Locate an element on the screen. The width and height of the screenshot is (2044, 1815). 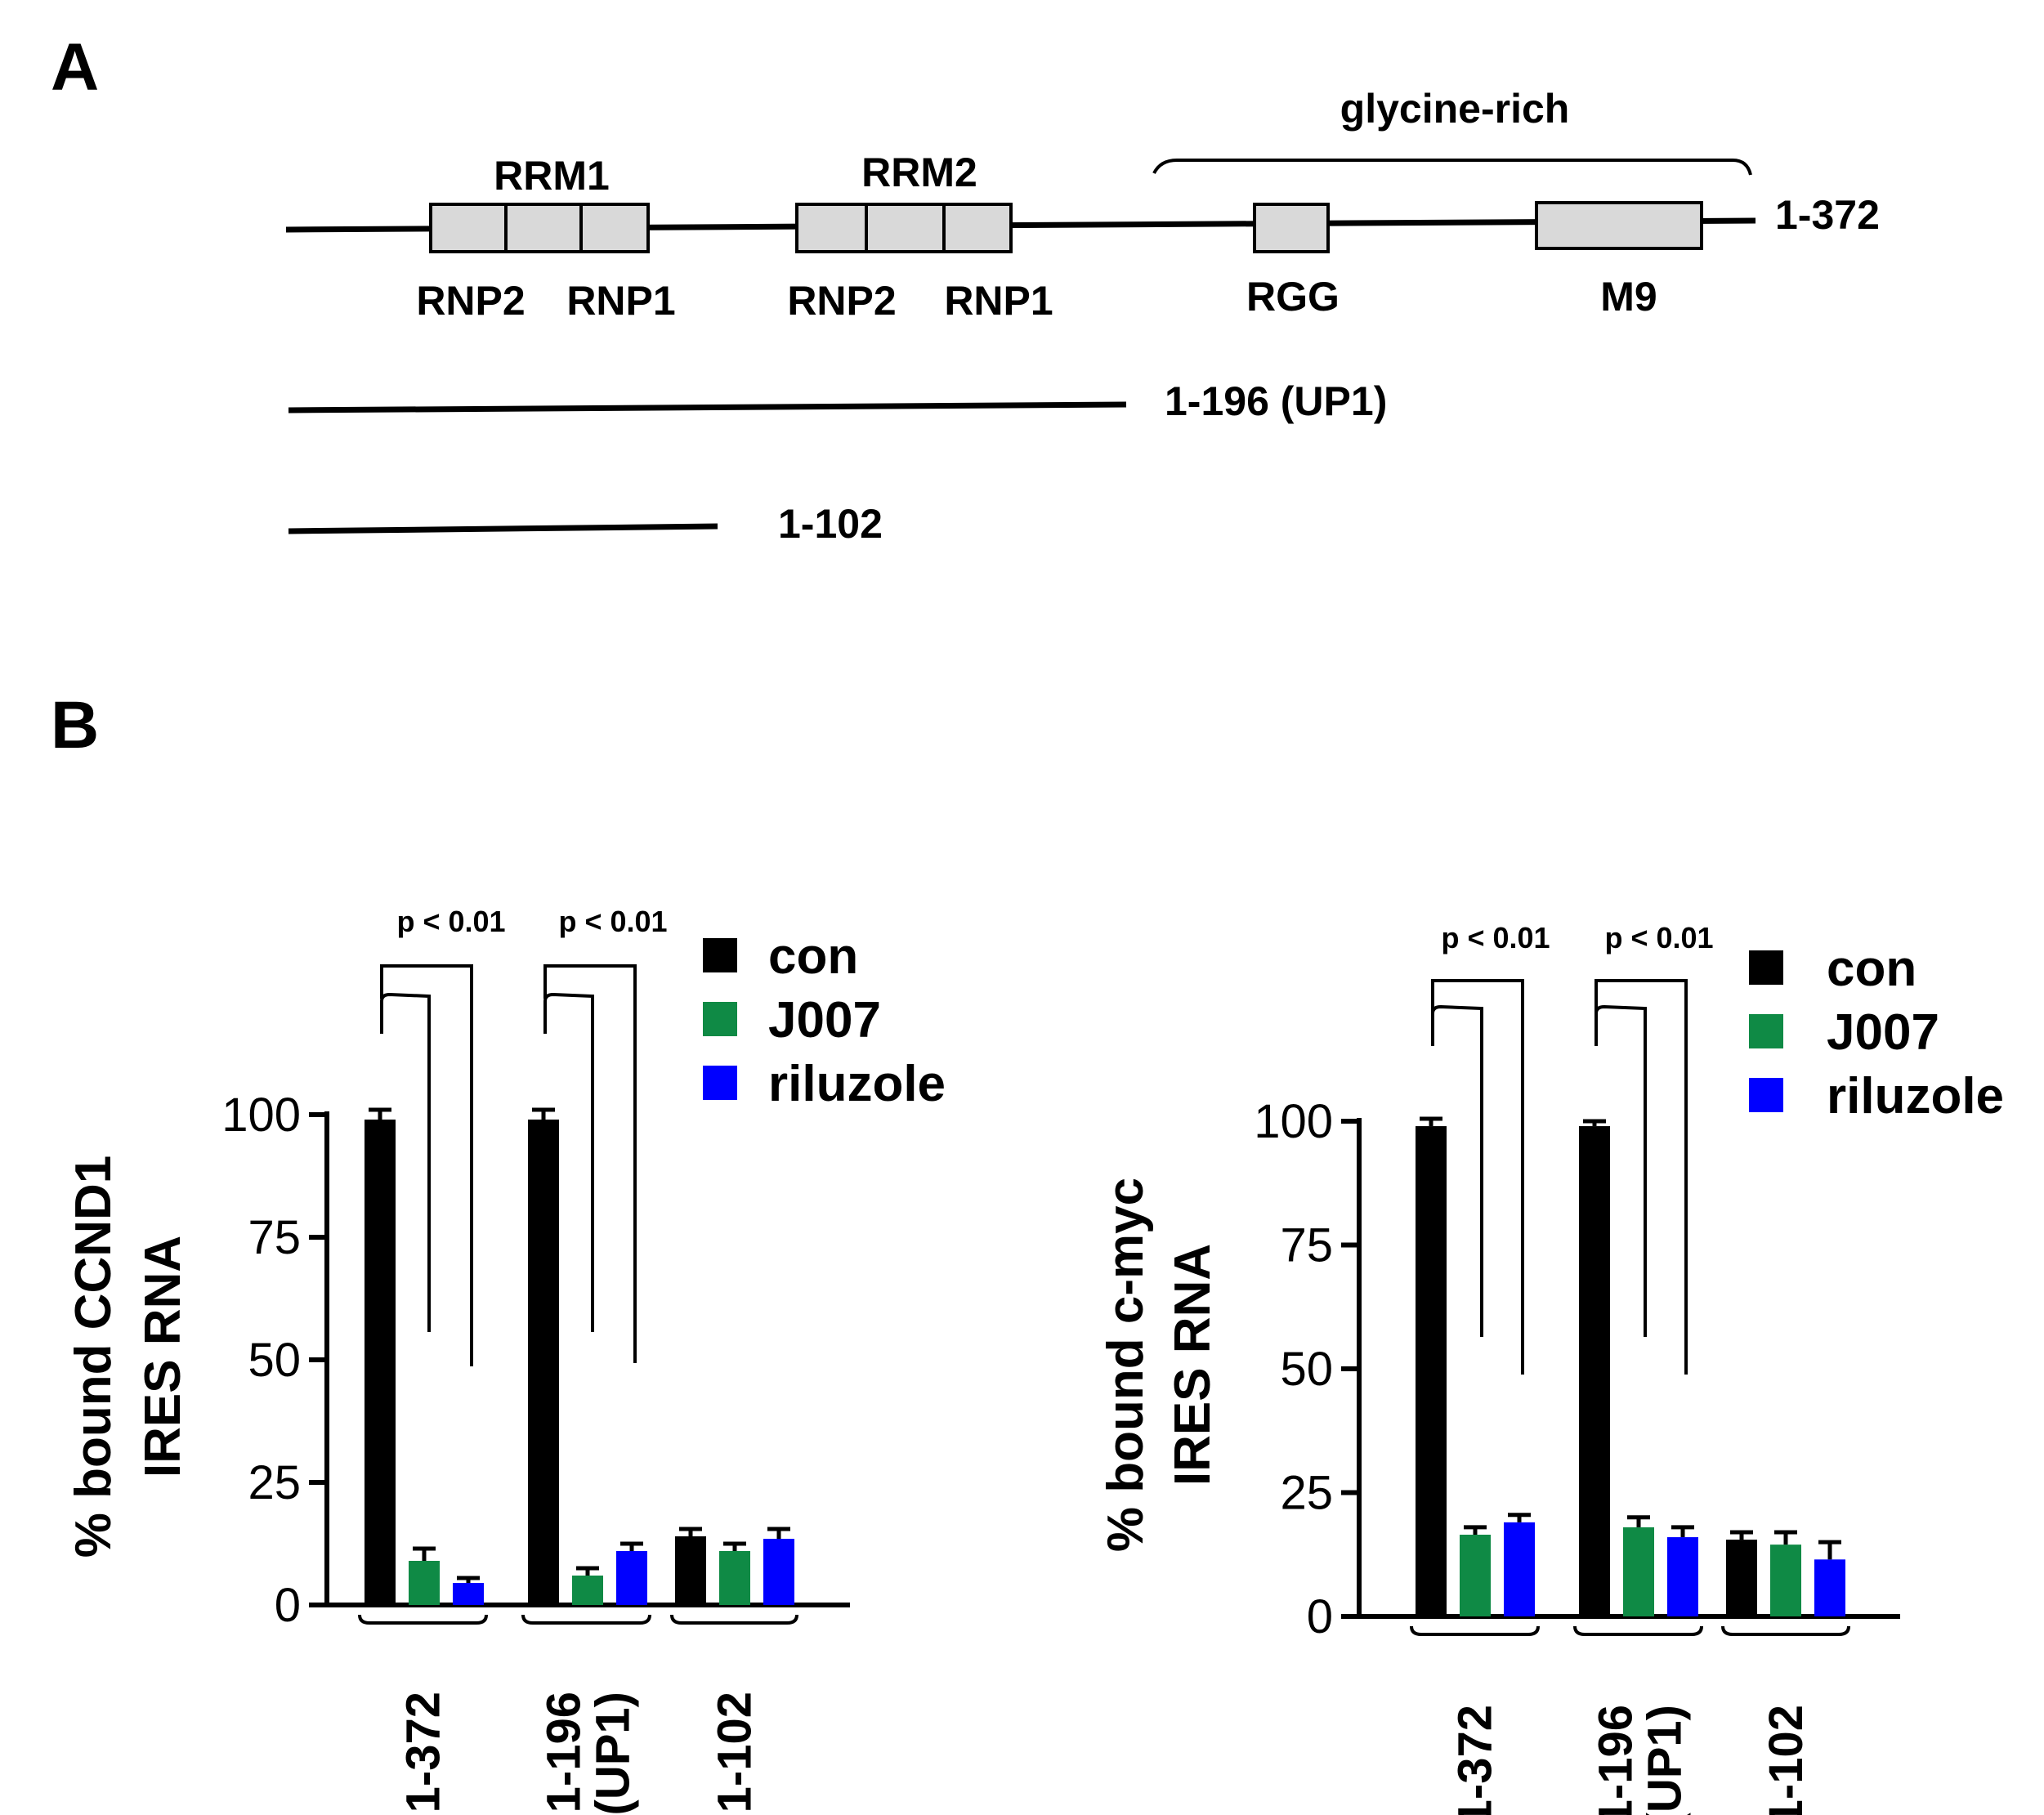
rgg-label: RGG is located at coordinates (1293, 297).